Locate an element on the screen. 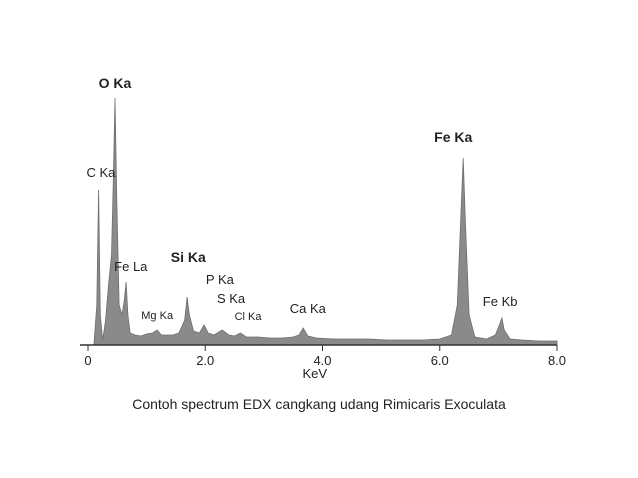  x-tick-label: 8.0 is located at coordinates (557, 360).